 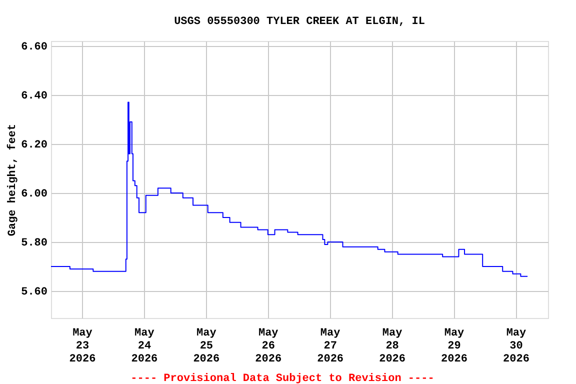 I want to click on x-tick-label: May 30 2026, so click(x=516, y=347).